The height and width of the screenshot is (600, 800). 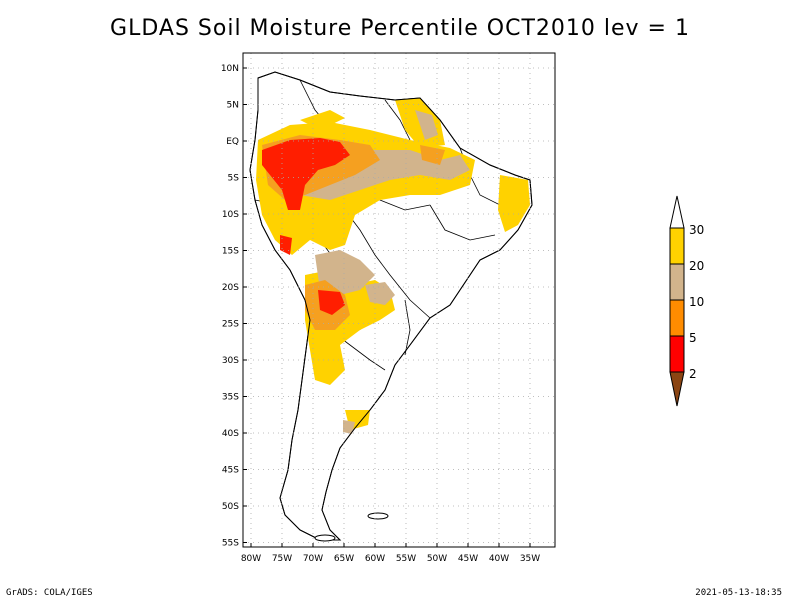 I want to click on tierra-del-fuego, so click(x=325, y=538).